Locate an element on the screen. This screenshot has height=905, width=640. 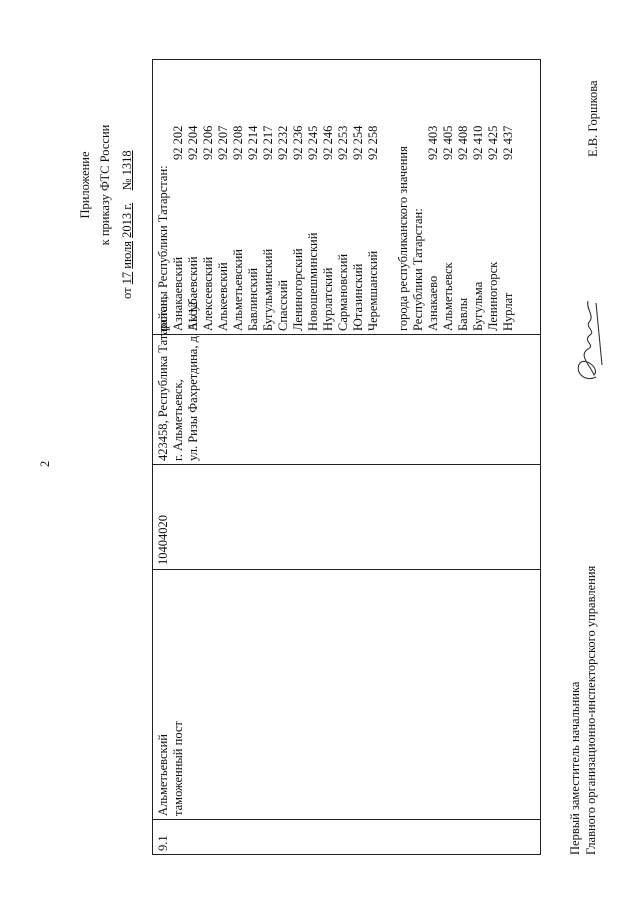
okato-code: 92 206 is located at coordinates (208, 142).